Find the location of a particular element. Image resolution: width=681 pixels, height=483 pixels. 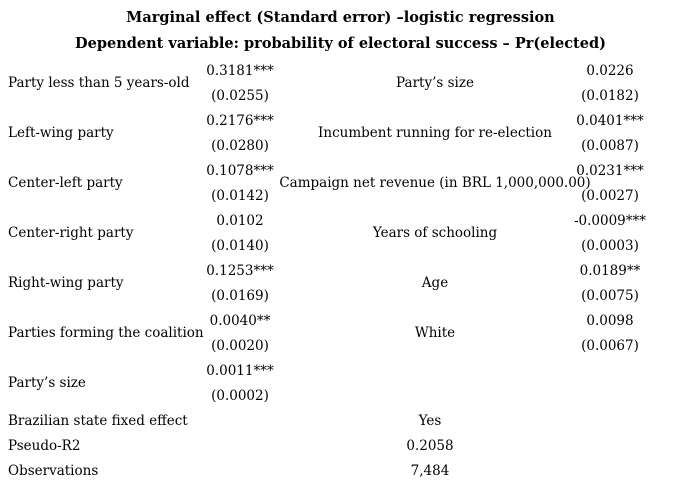

standard-error: (0.0087) is located at coordinates (610, 145).